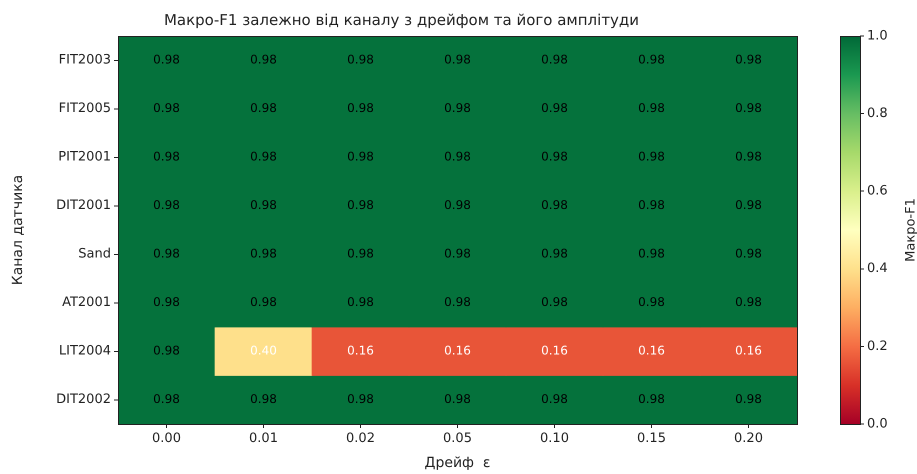 The width and height of the screenshot is (917, 474). I want to click on color-bar-label: 0.2, so click(877, 346).